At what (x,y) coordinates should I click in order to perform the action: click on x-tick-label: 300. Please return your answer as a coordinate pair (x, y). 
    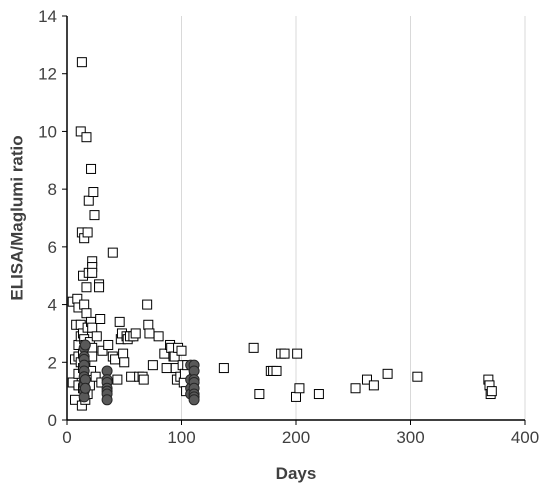
    Looking at the image, I should click on (410, 437).